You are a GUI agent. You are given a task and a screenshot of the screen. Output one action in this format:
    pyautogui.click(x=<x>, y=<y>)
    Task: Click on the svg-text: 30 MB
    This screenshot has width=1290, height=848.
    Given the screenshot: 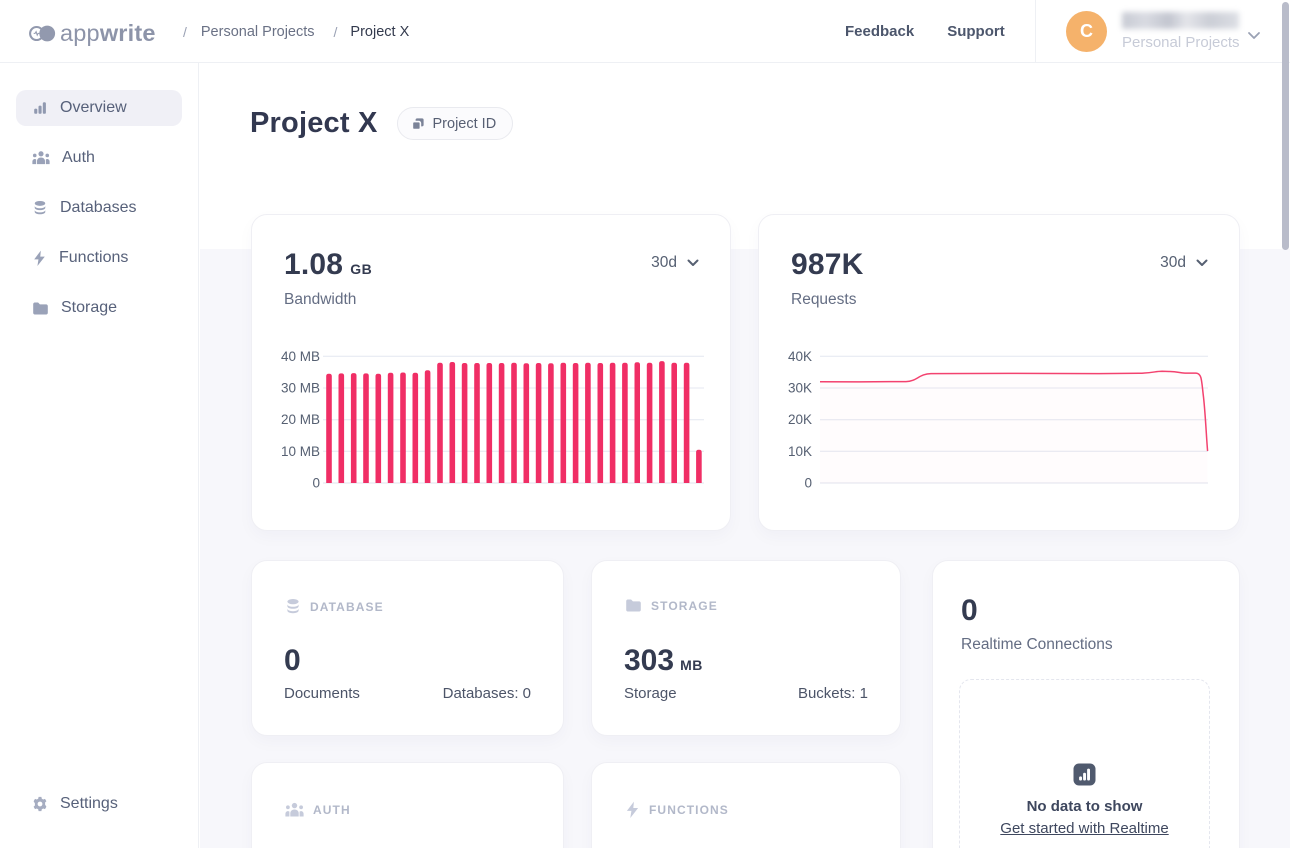 What is the action you would take?
    pyautogui.click(x=300, y=388)
    